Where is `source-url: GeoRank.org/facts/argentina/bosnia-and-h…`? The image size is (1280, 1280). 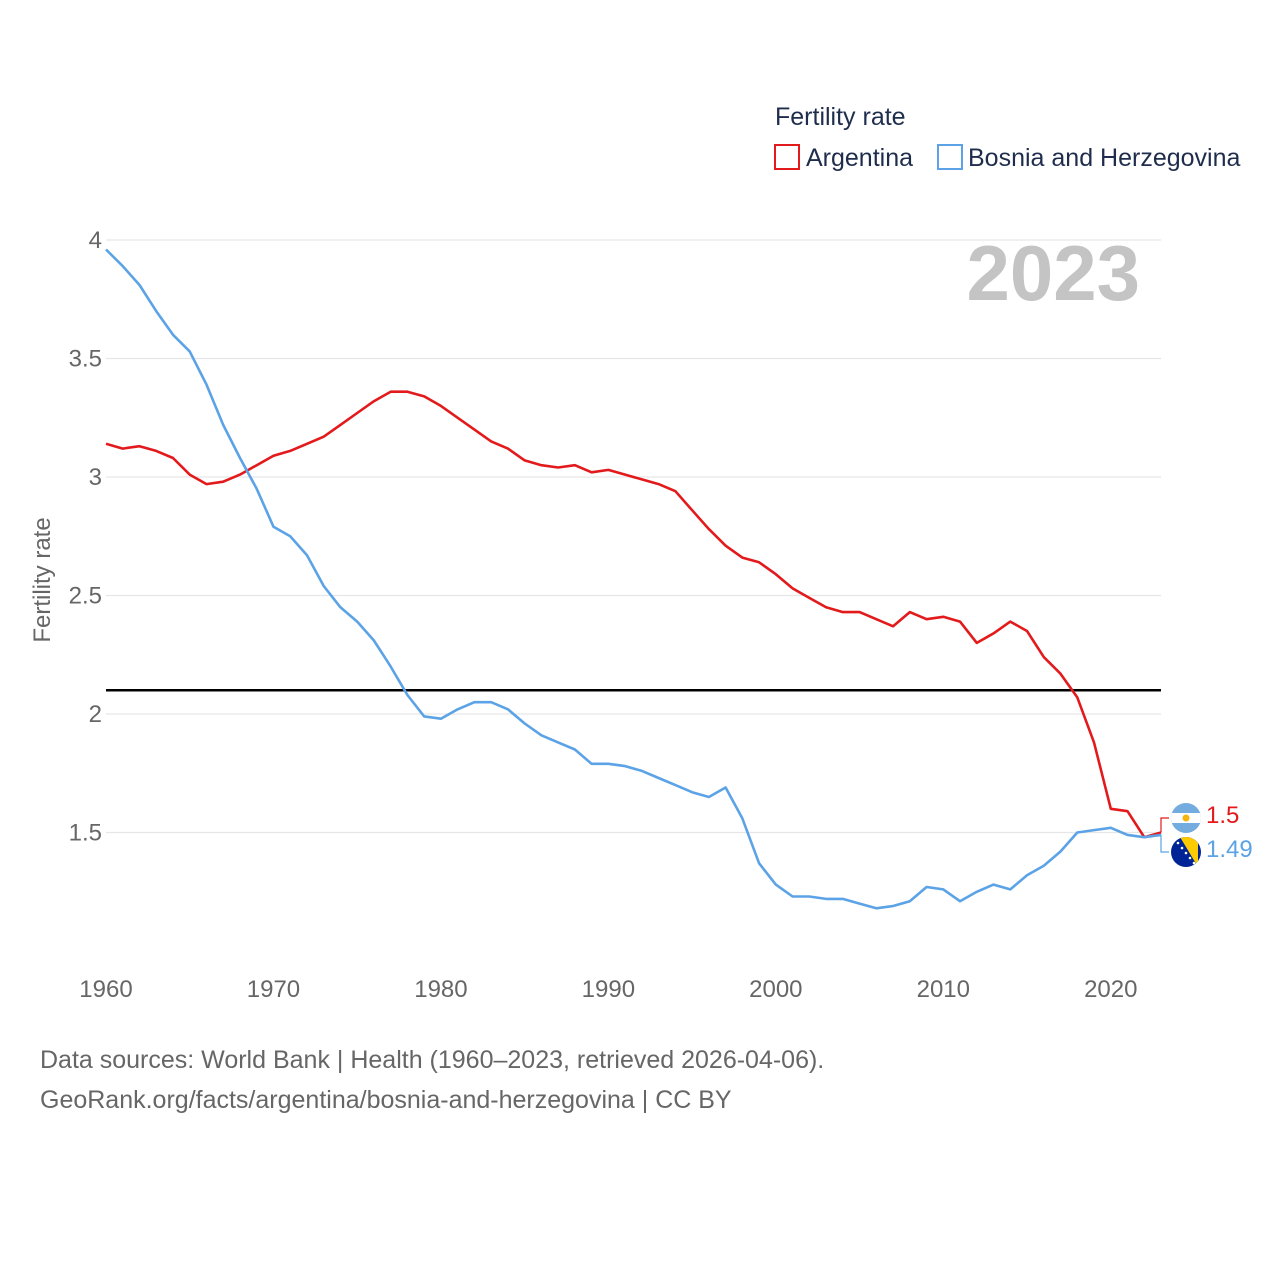 source-url: GeoRank.org/facts/argentina/bosnia-and-h… is located at coordinates (386, 1100).